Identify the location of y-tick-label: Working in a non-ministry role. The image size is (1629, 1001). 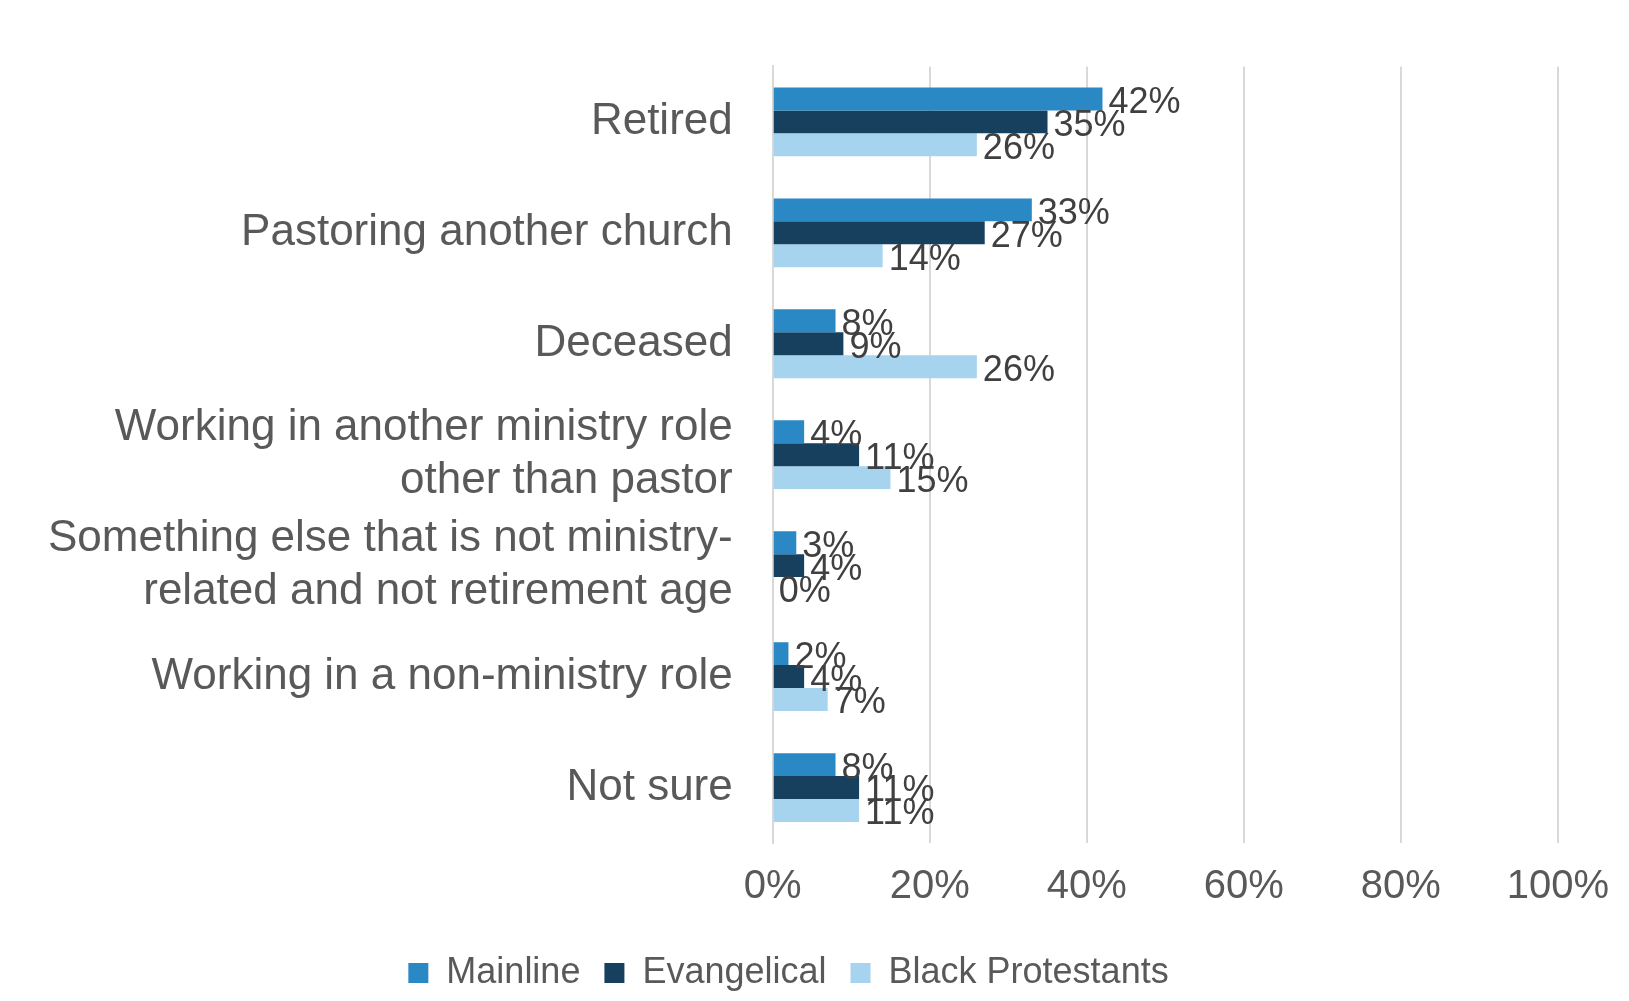
(442, 673).